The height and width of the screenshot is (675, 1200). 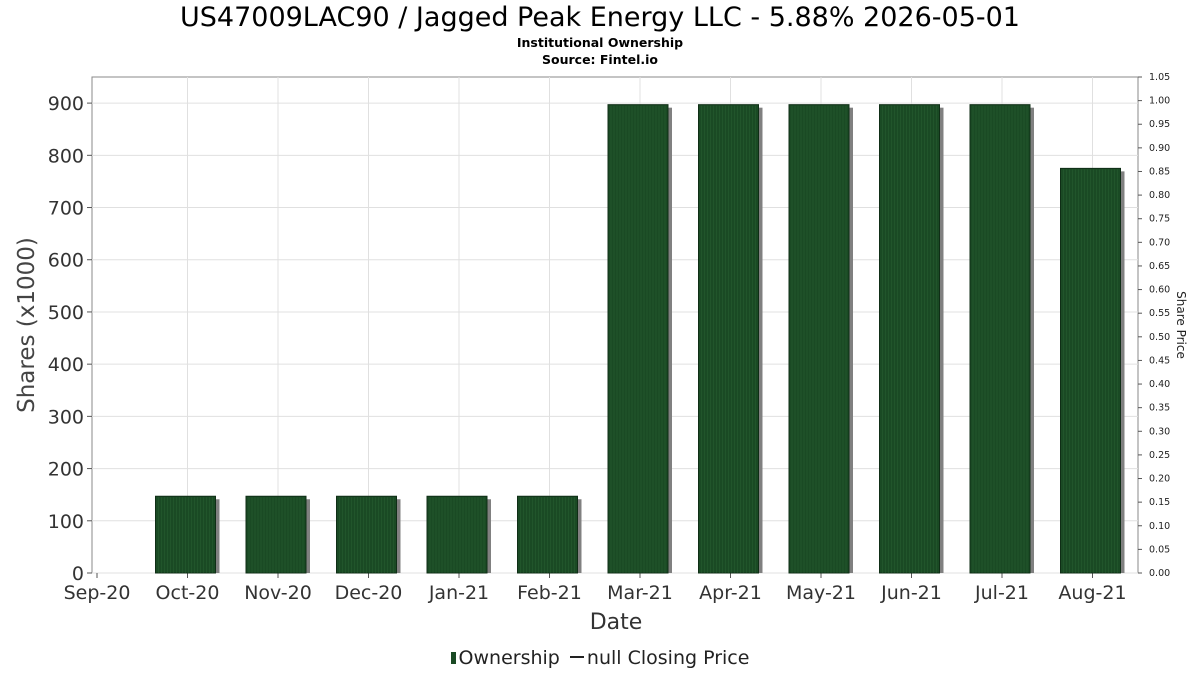 I want to click on y2-tick-label: 0.10, so click(x=1159, y=526).